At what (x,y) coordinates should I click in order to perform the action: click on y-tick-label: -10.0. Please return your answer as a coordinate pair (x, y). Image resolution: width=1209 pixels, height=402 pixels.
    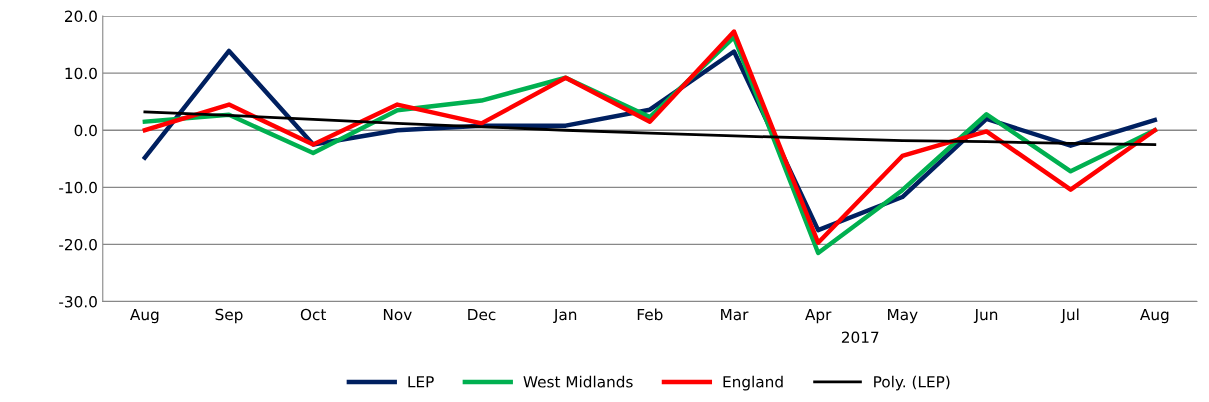
    Looking at the image, I should click on (78, 187).